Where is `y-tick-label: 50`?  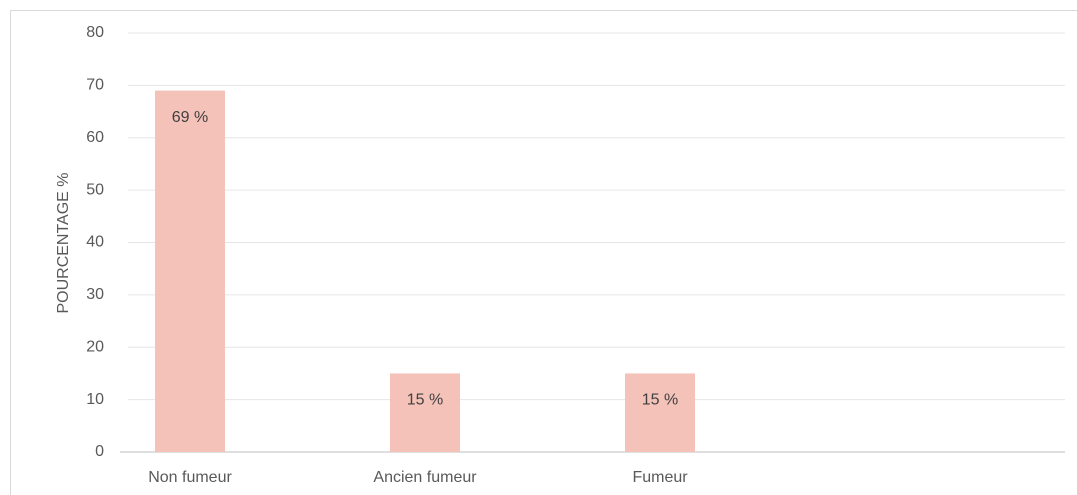 y-tick-label: 50 is located at coordinates (95, 189).